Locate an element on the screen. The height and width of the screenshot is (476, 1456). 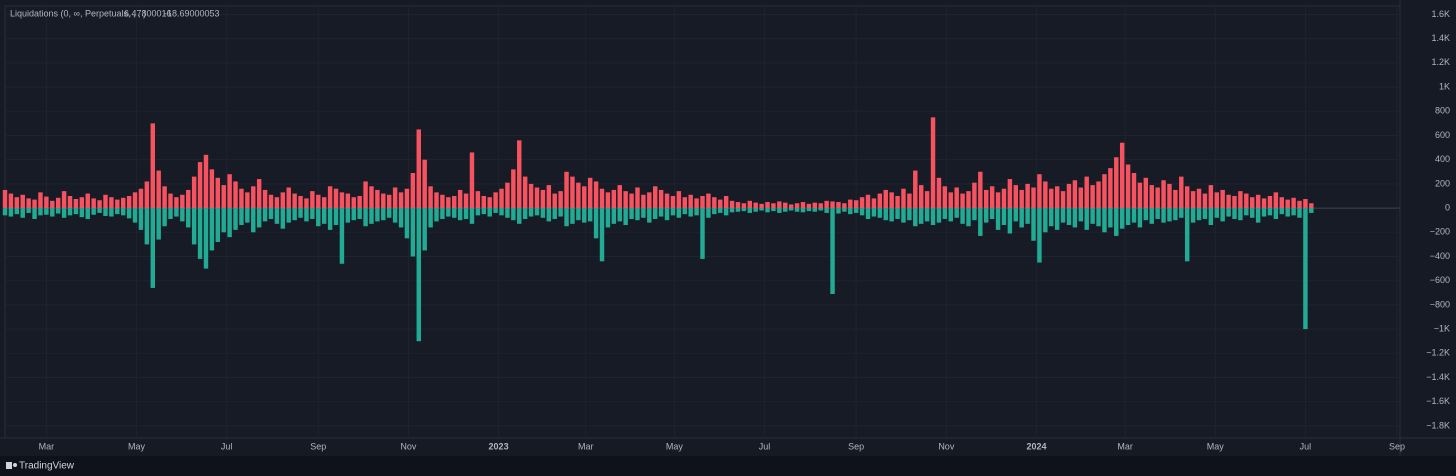
x-tick-label: Jul is located at coordinates (1306, 446).